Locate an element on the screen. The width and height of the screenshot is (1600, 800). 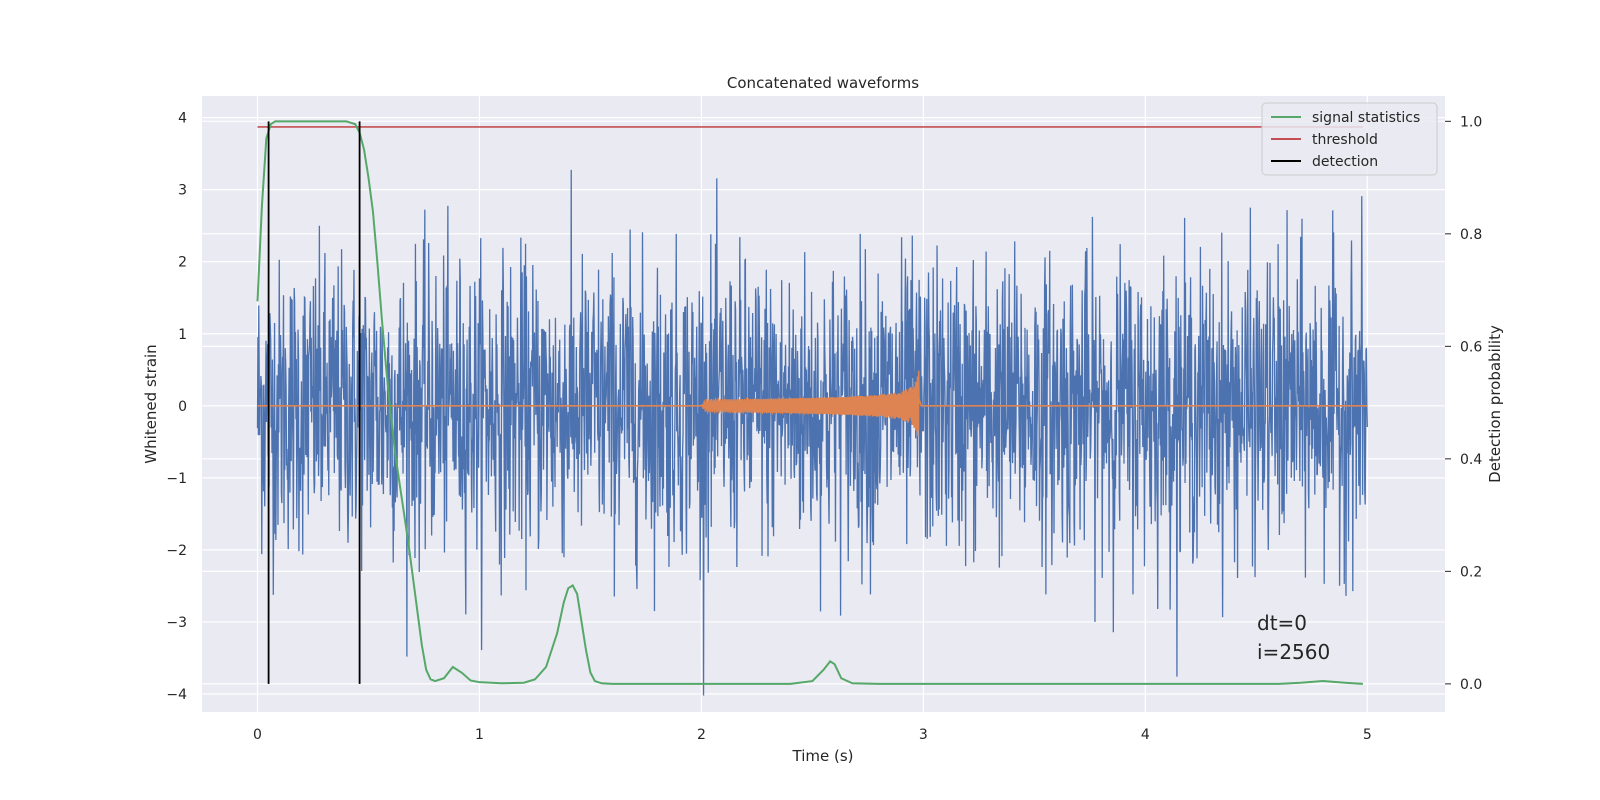
y-tick-label: −2 is located at coordinates (176, 551).